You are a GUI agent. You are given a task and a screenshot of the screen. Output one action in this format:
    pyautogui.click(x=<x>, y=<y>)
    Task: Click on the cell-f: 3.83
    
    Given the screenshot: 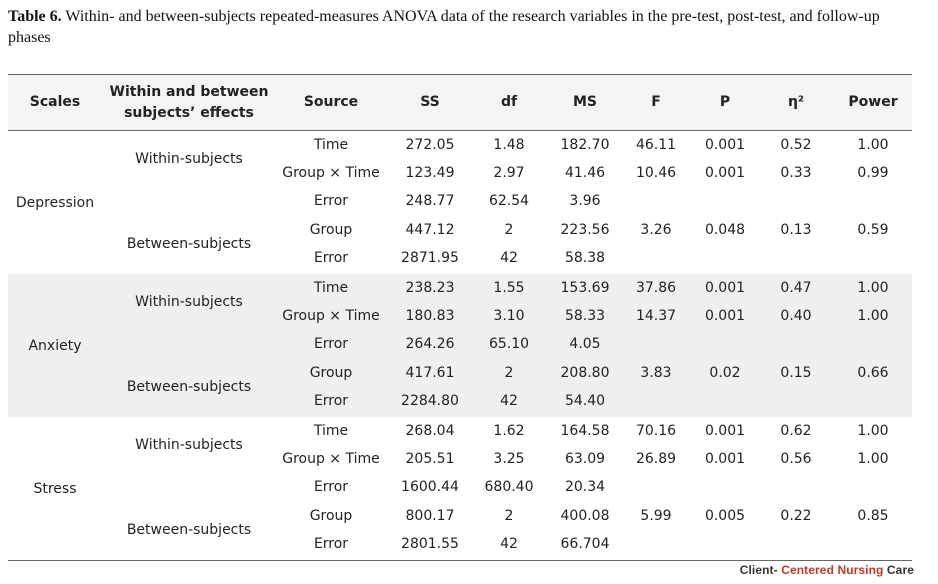 What is the action you would take?
    pyautogui.click(x=656, y=373)
    